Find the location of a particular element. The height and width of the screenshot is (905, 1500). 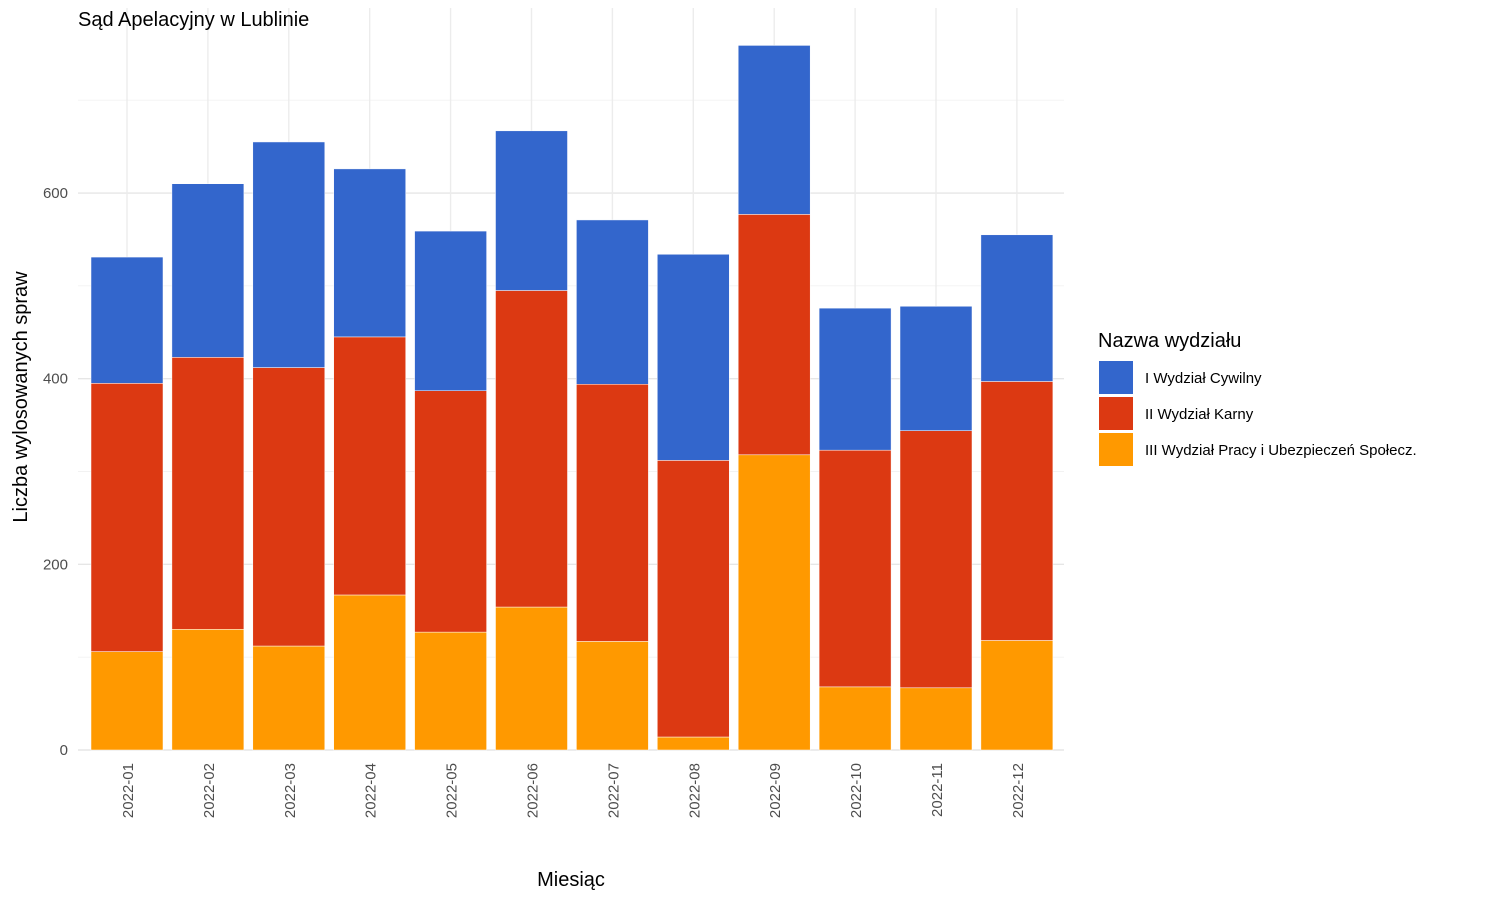

legend-label: II Wydział Karny is located at coordinates (1199, 414).